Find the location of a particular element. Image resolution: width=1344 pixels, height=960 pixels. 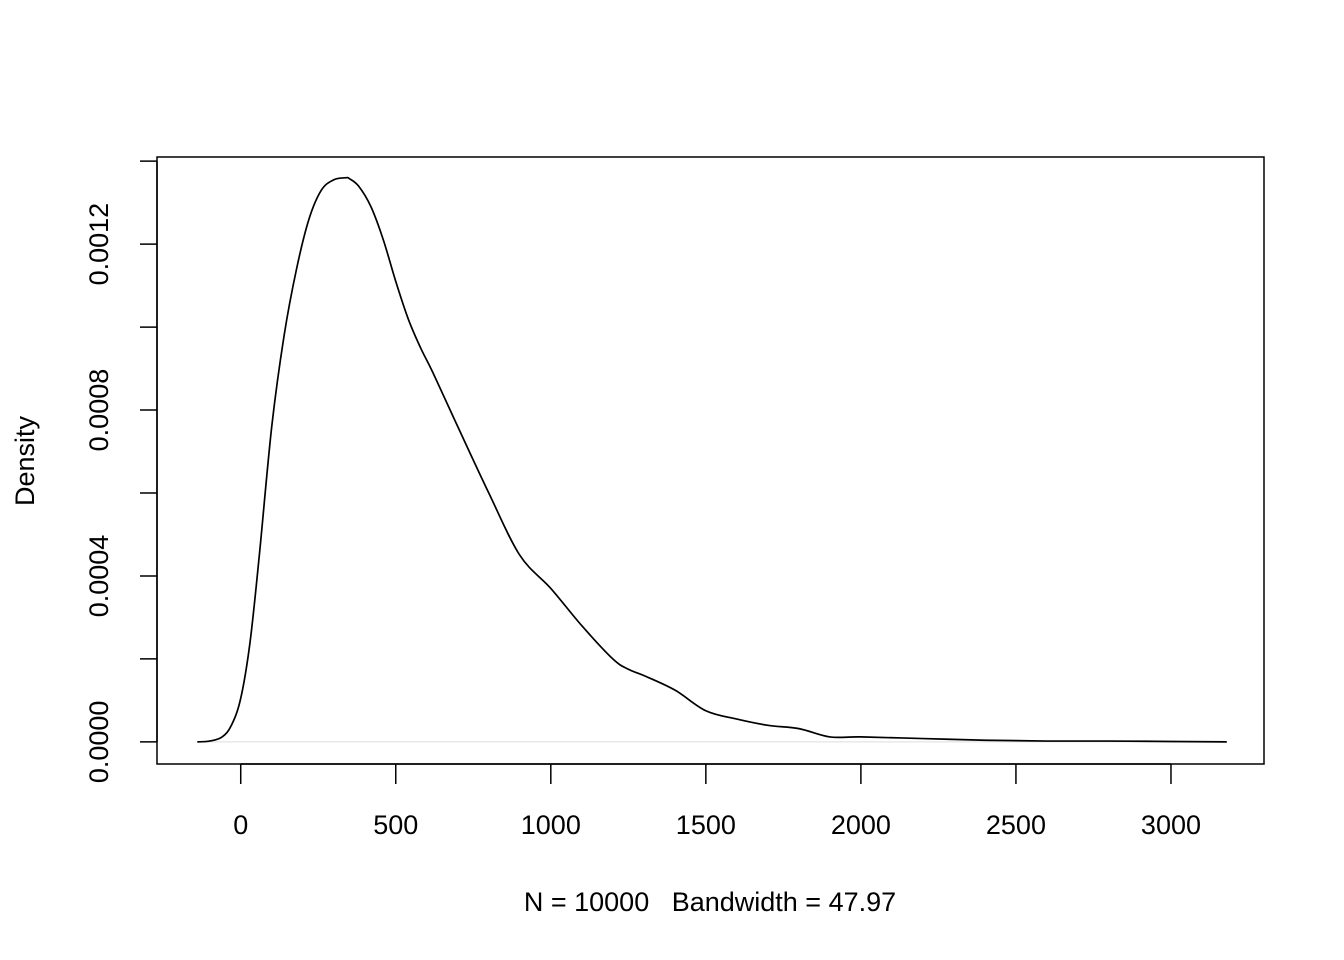

y-tick-label: 0.0012 is located at coordinates (99, 244).